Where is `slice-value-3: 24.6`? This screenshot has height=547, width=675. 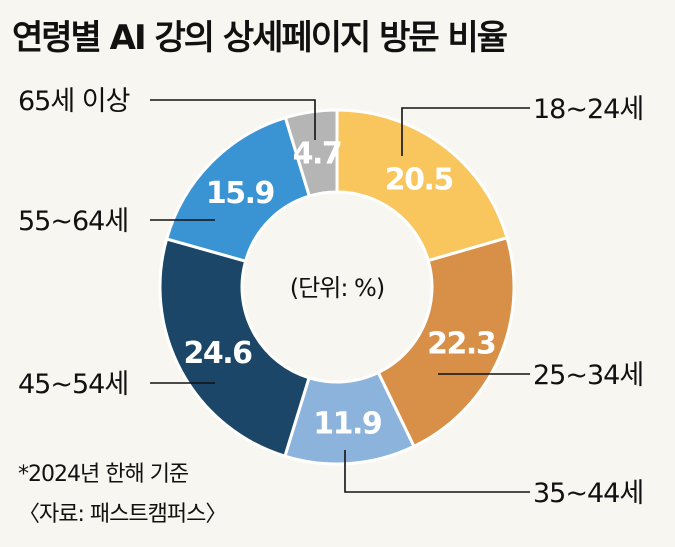
slice-value-3: 24.6 is located at coordinates (218, 353).